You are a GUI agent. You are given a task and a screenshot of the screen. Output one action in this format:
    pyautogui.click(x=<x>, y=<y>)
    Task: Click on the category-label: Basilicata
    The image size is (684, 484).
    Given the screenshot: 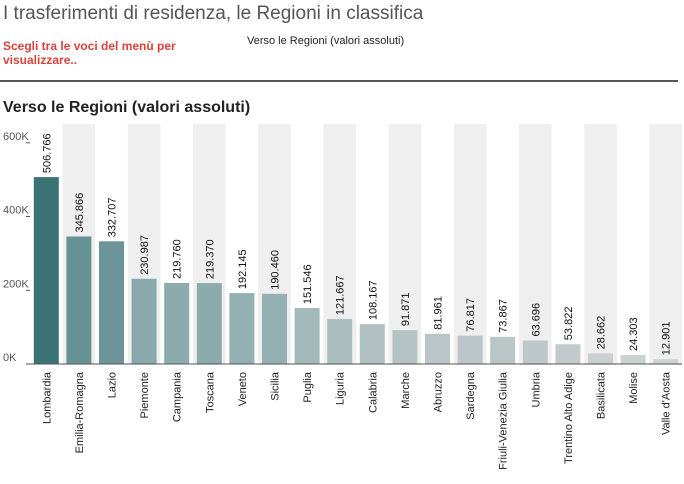 What is the action you would take?
    pyautogui.click(x=602, y=395)
    